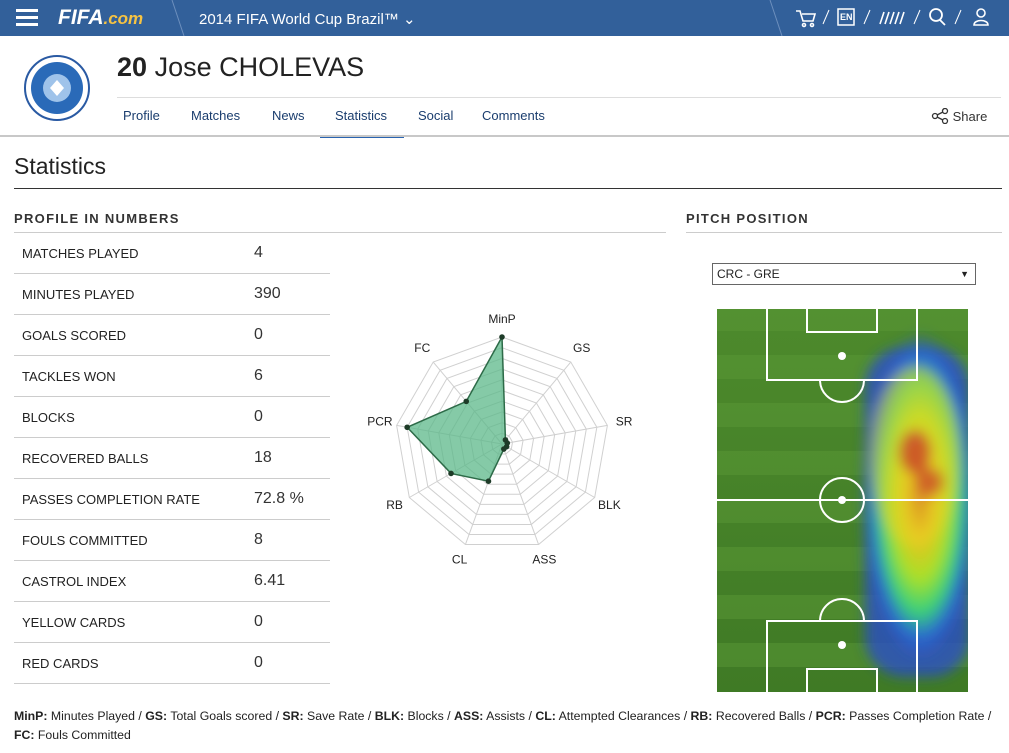 Image resolution: width=1009 pixels, height=753 pixels. Describe the element at coordinates (85, 458) in the screenshot. I see `row-label: RECOVERED BALLS` at that location.